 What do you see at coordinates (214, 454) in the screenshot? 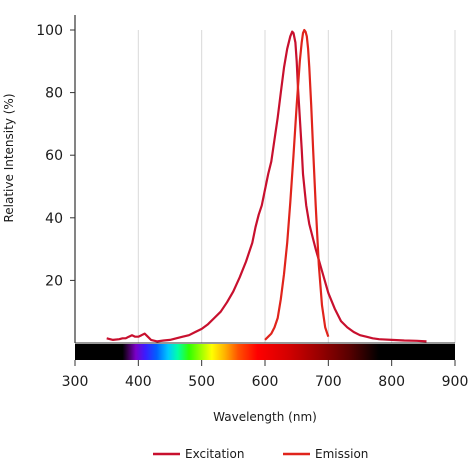
I see `legend-label-excitation: Excitation` at bounding box center [214, 454].